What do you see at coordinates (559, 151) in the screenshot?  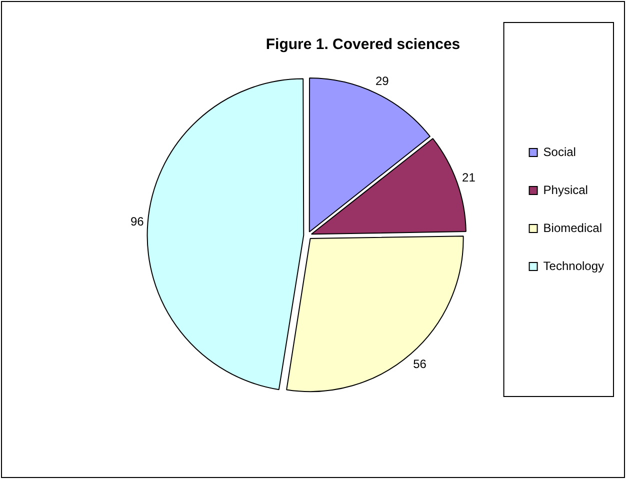 I see `legend-label: Social` at bounding box center [559, 151].